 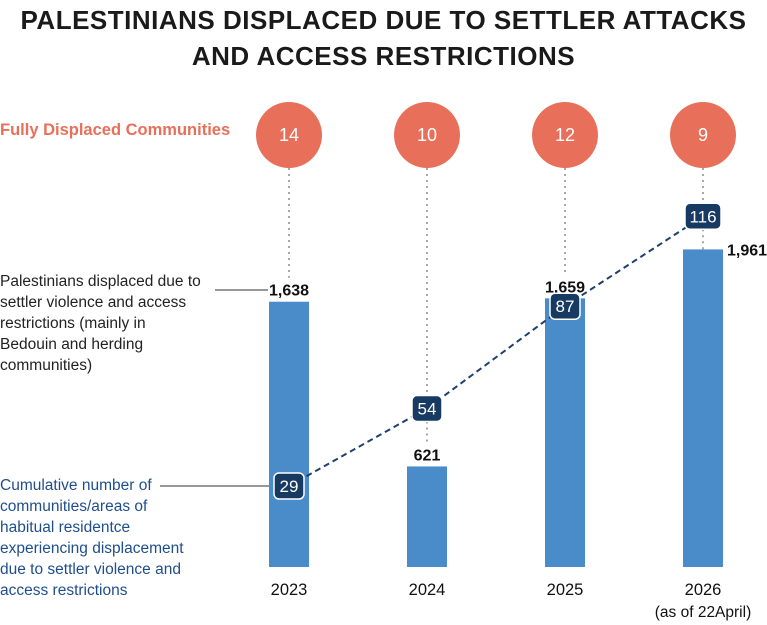 What do you see at coordinates (703, 612) in the screenshot?
I see `x-tick-sublabel: (as of 22April)` at bounding box center [703, 612].